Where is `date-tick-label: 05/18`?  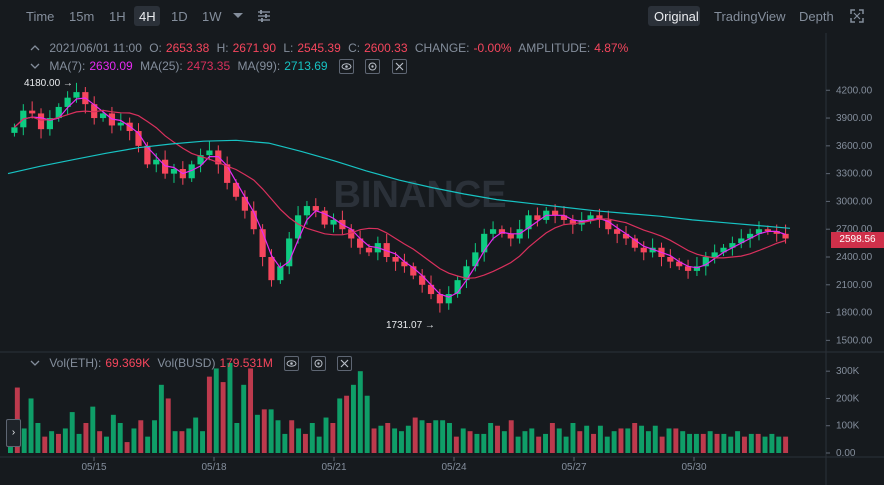
date-tick-label: 05/18 is located at coordinates (213, 467).